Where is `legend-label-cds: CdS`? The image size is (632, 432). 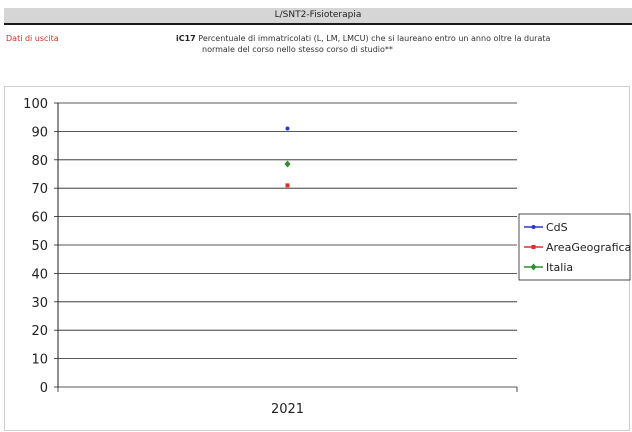 legend-label-cds: CdS is located at coordinates (557, 227).